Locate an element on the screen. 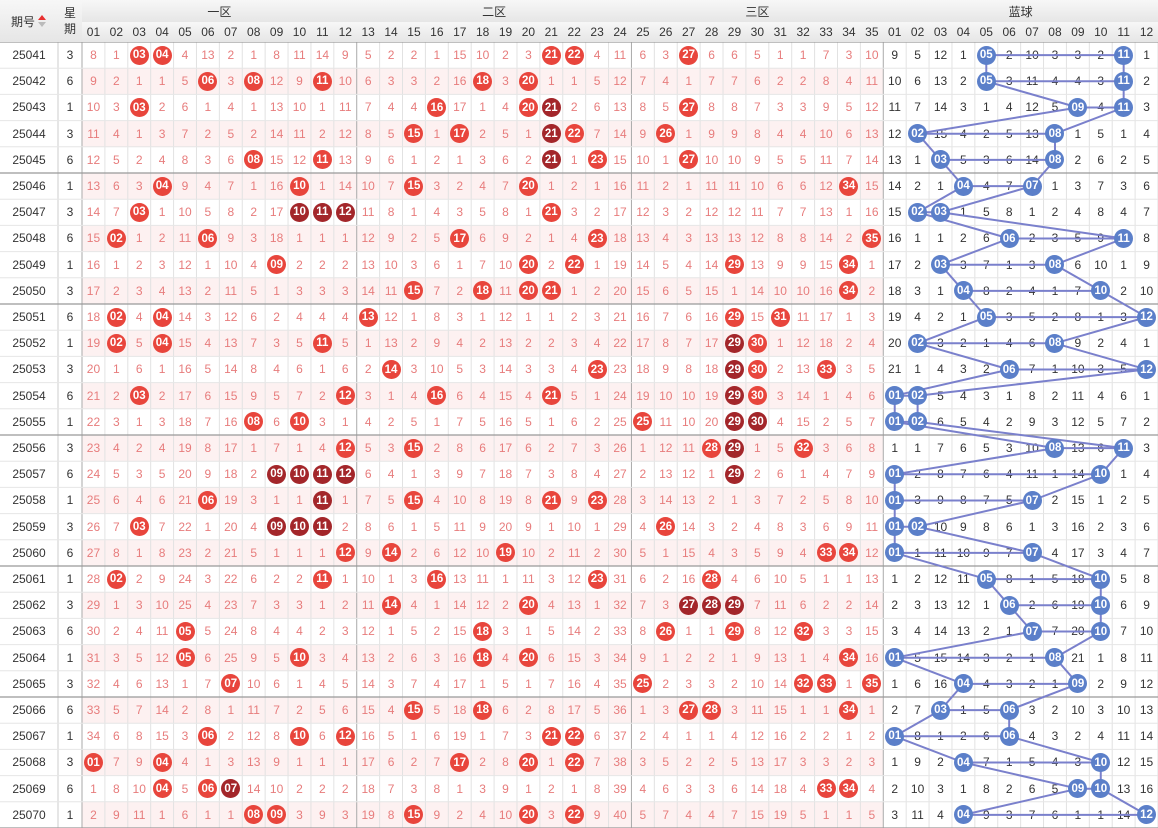 Image resolution: width=1158 pixels, height=828 pixels. front-ball: 33 is located at coordinates (826, 369).